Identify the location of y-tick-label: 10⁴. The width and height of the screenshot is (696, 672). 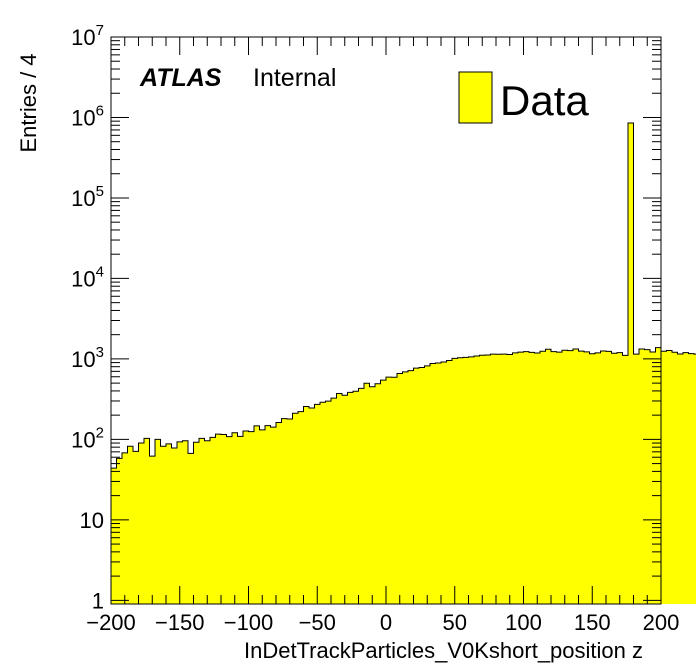
(87, 277).